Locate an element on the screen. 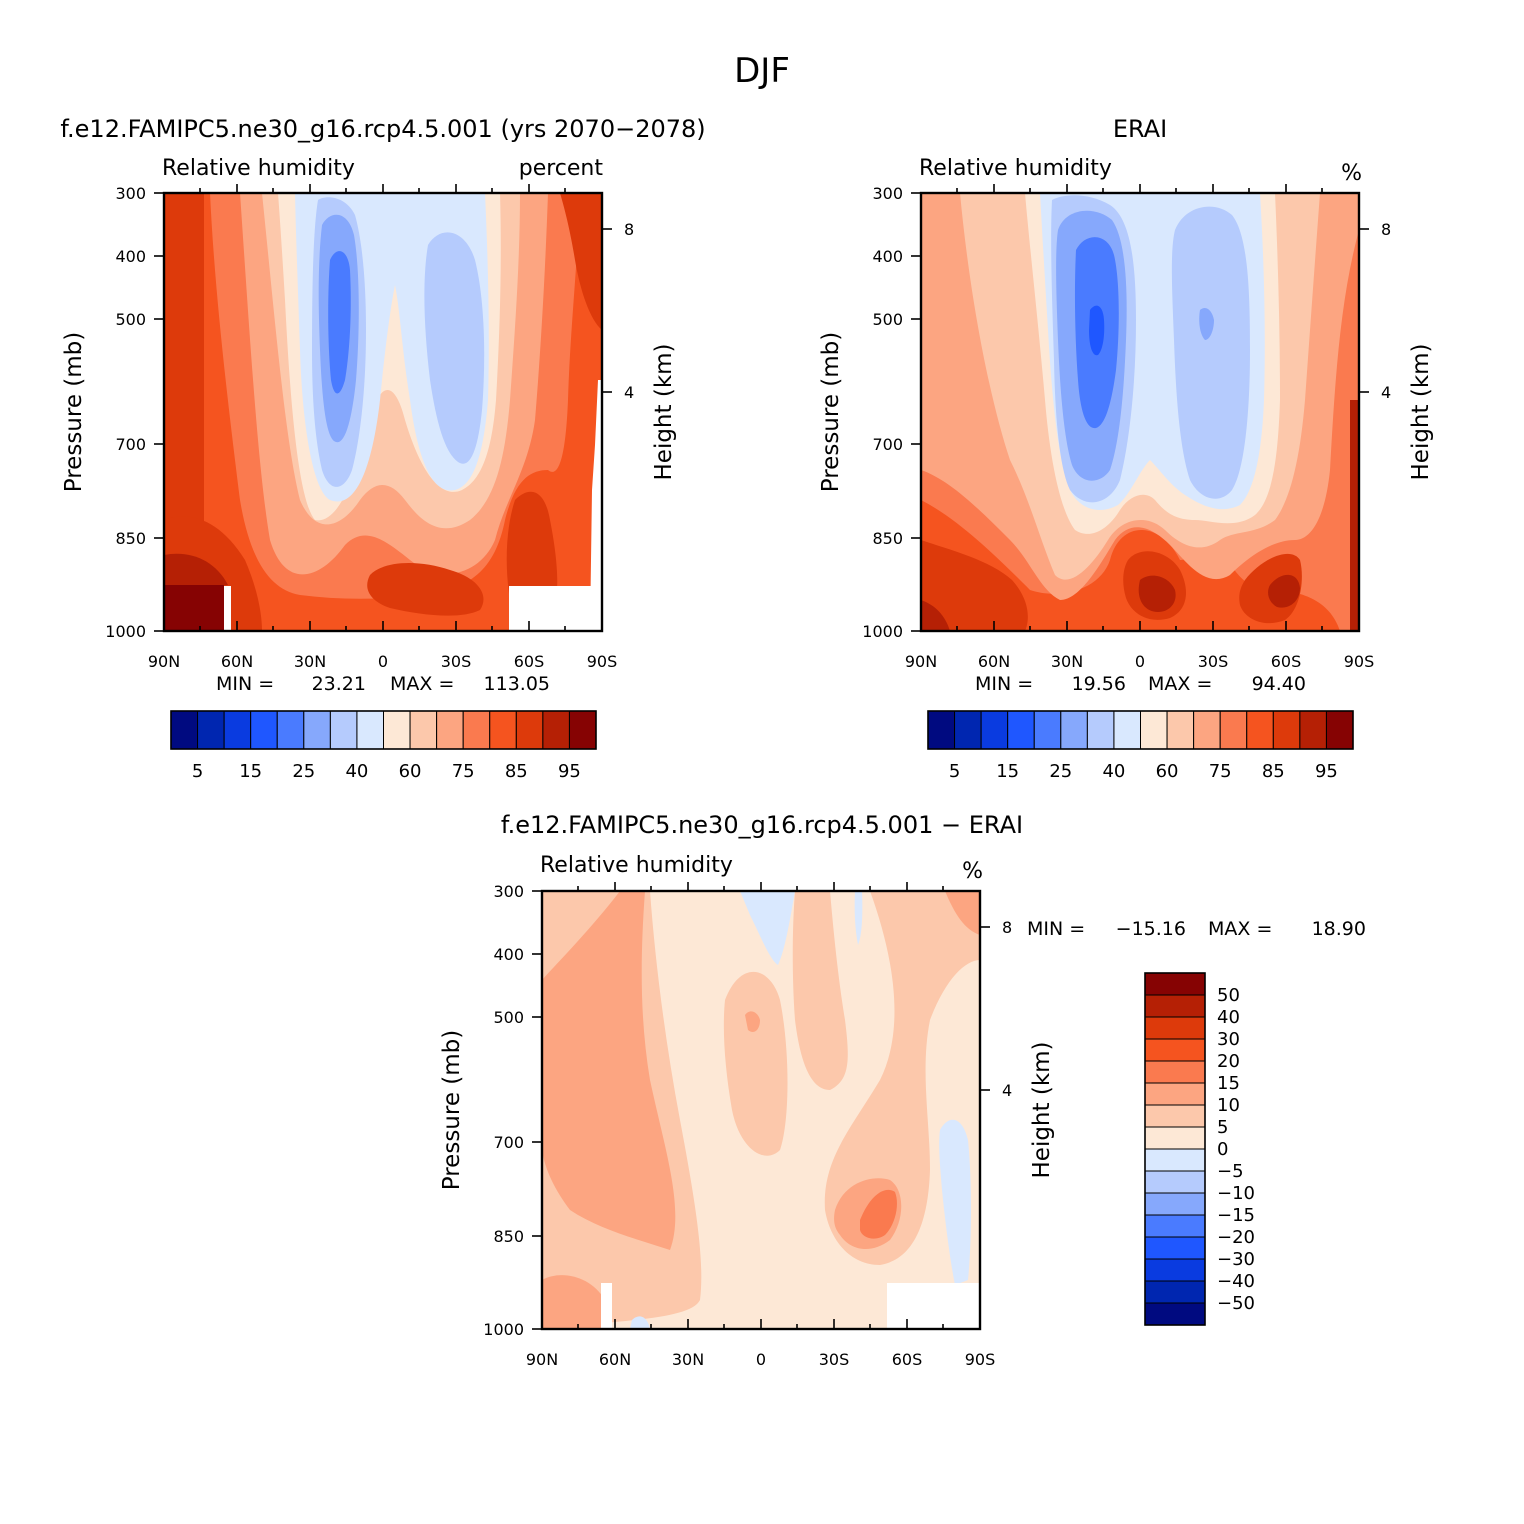 This screenshot has width=1524, height=1524. field-label: Relative humidity is located at coordinates (258, 168).